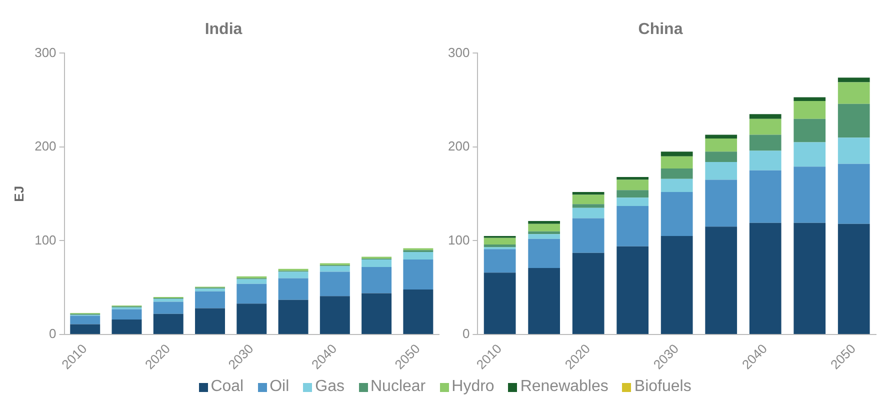 The image size is (890, 409). Describe the element at coordinates (663, 387) in the screenshot. I see `legend-label: Biofuels` at that location.